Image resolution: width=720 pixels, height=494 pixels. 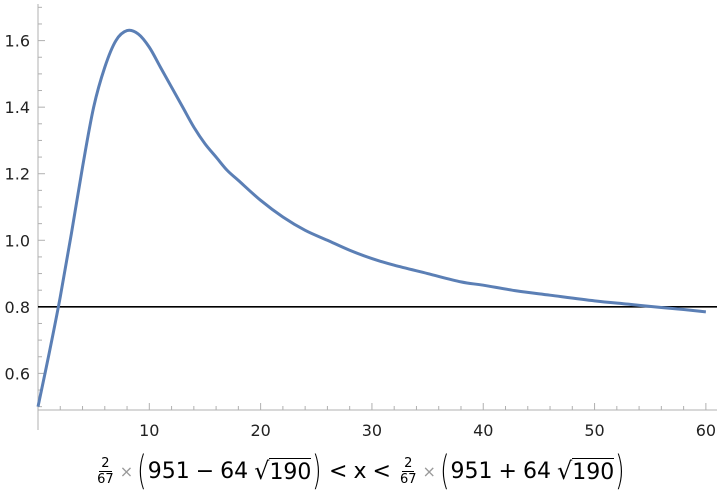 What do you see at coordinates (381, 471) in the screenshot?
I see `caption-less-than-2: <` at bounding box center [381, 471].